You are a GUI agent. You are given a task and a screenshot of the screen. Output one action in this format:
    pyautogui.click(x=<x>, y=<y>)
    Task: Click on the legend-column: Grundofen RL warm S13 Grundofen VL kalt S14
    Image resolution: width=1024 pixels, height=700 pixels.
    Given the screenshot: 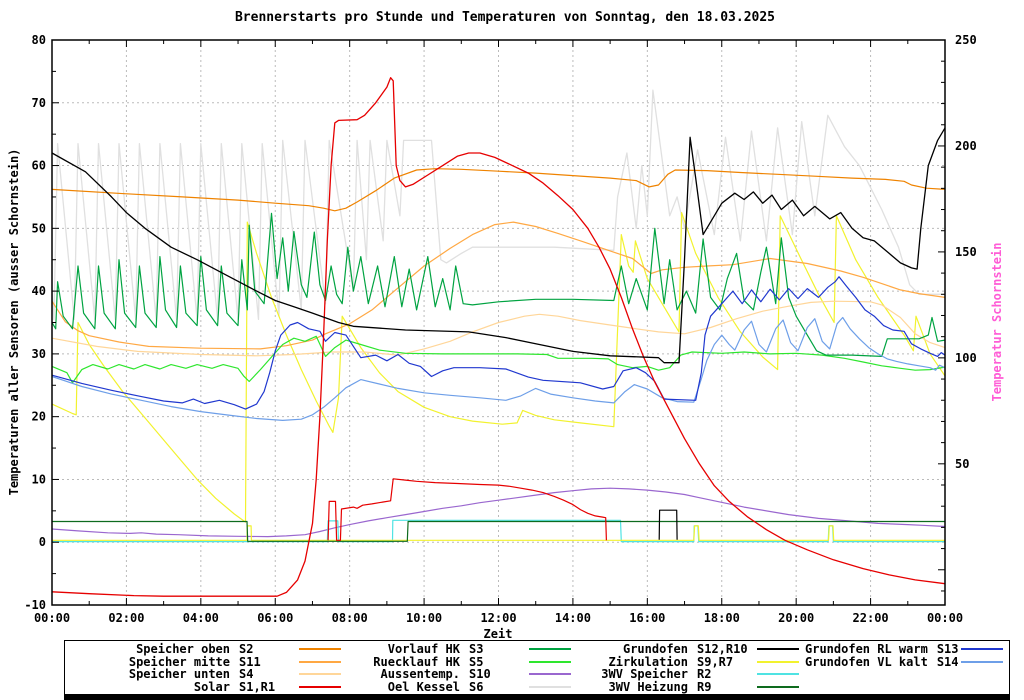 What is the action you would take?
    pyautogui.click(x=907, y=668)
    